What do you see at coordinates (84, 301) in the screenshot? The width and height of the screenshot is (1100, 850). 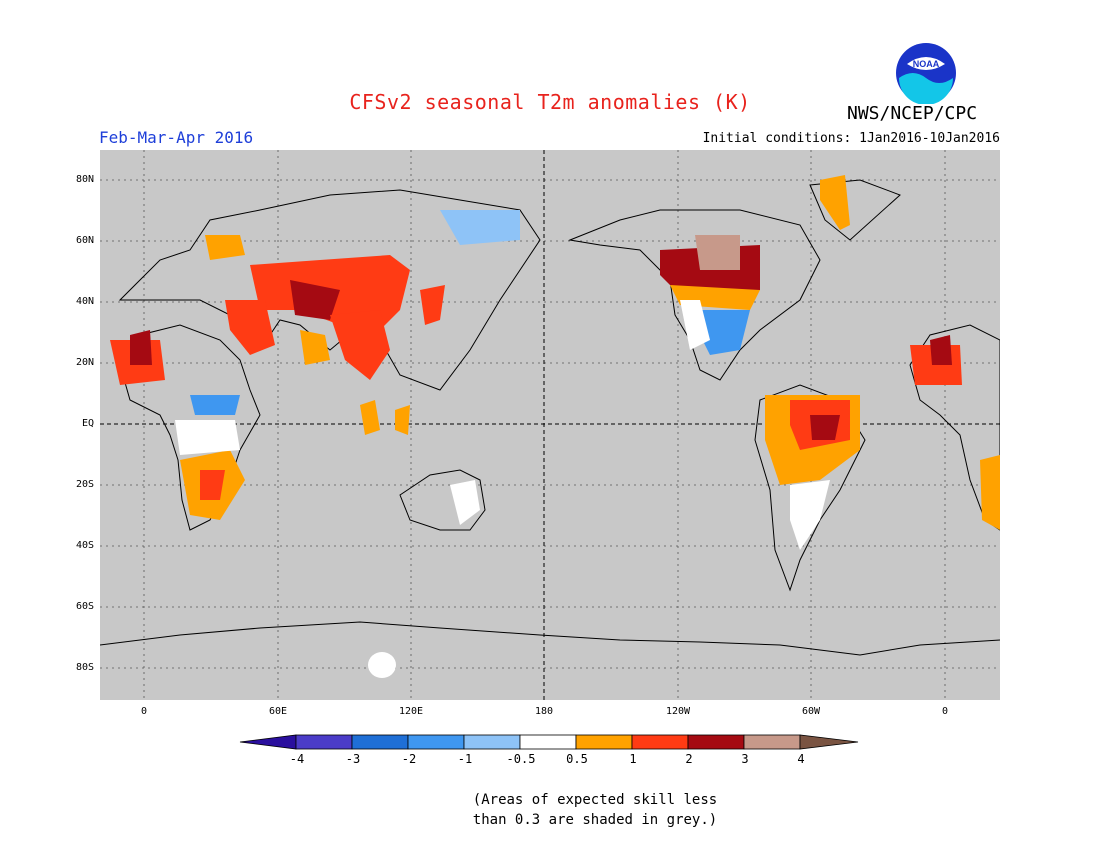 I see `lat-label: 40N` at bounding box center [84, 301].